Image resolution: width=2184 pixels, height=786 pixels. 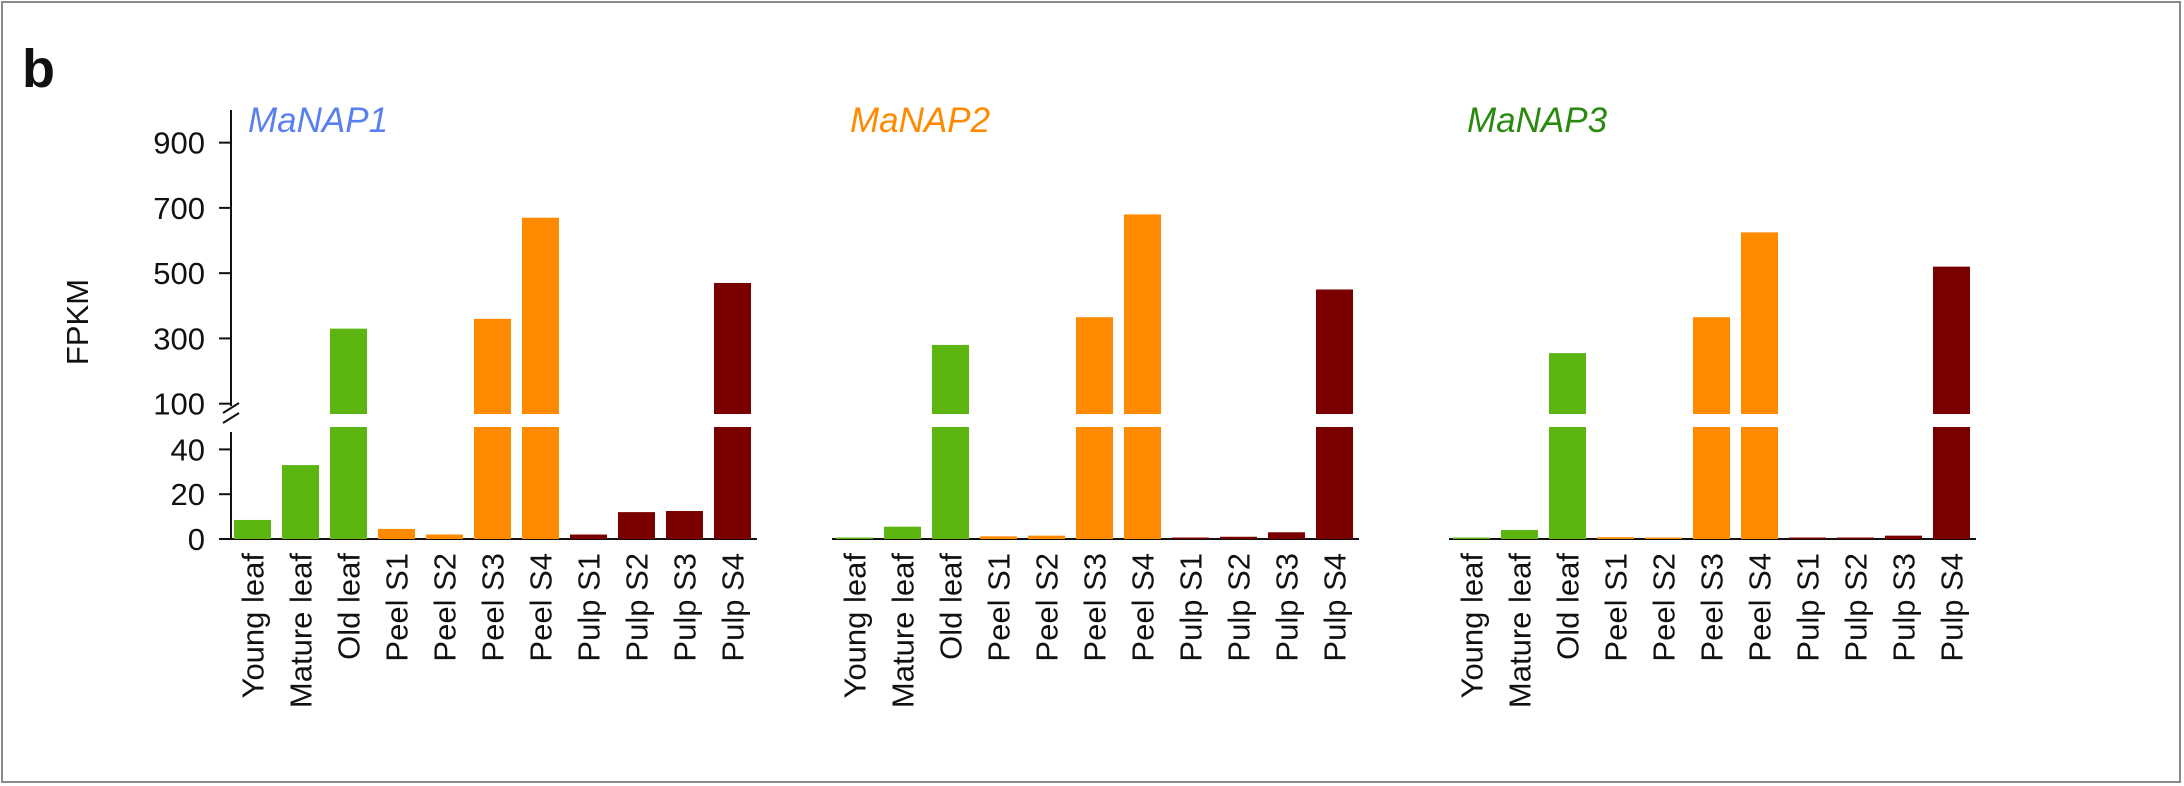 What do you see at coordinates (318, 120) in the screenshot?
I see `series-title: MaNAP1` at bounding box center [318, 120].